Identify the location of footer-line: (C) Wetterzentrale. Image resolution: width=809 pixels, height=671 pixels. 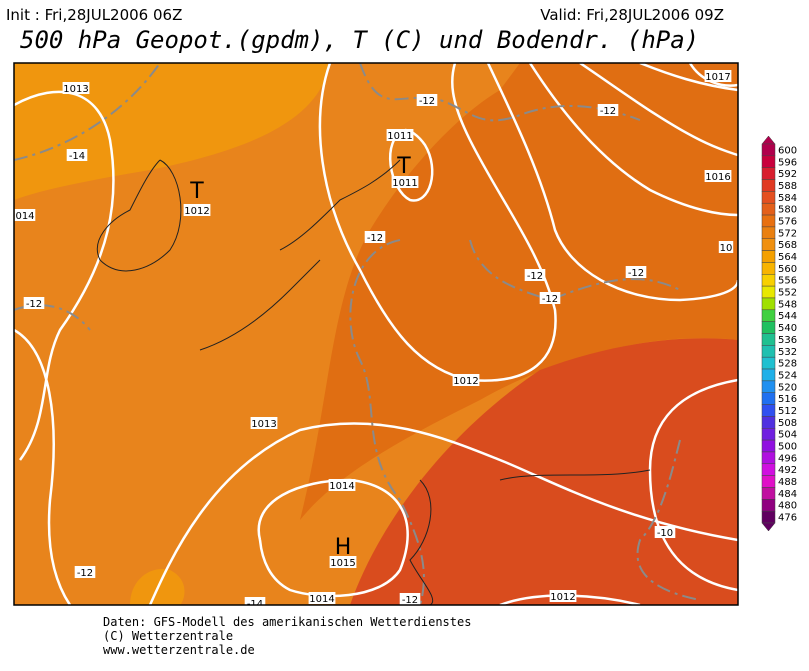
(168, 636).